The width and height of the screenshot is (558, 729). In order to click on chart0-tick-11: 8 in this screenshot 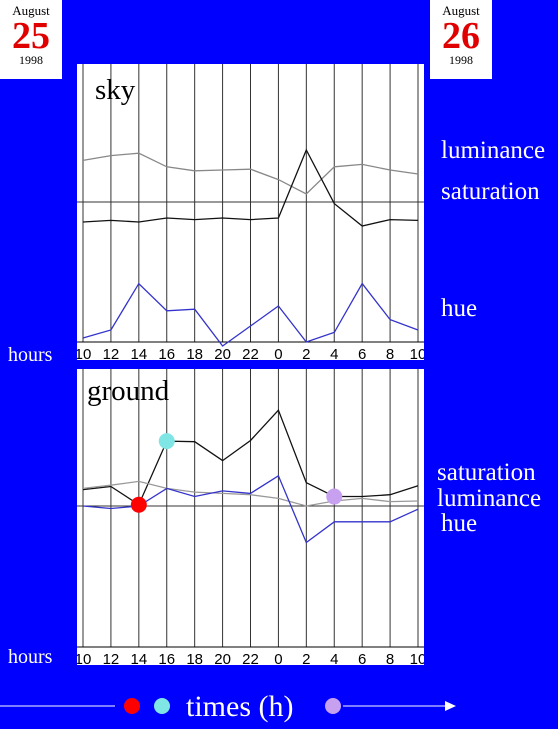, I will do `click(390, 353)`.